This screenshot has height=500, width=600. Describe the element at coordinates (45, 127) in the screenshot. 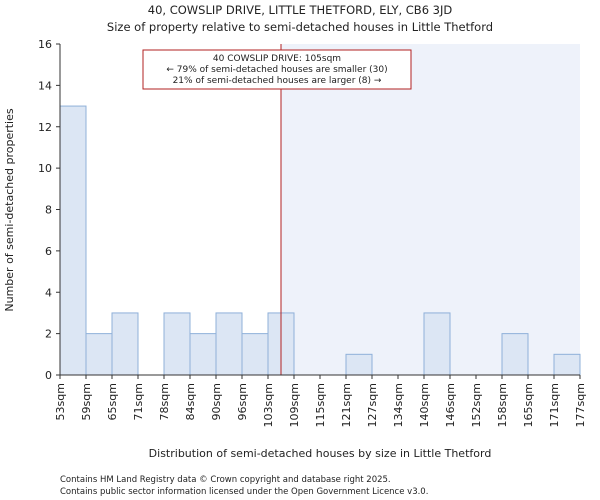

I see `y-tick-label: 12` at that location.